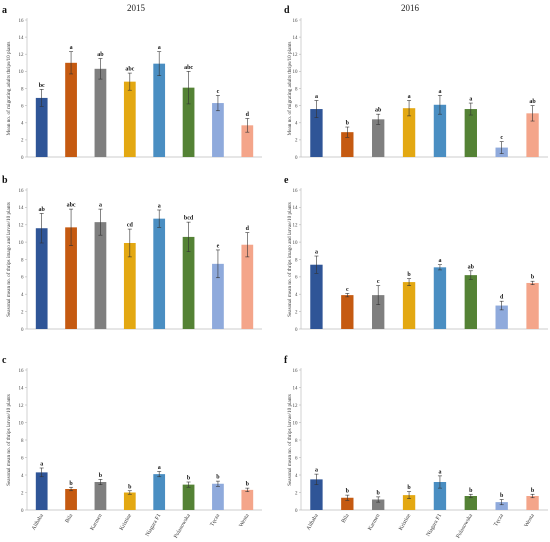 The height and width of the screenshot is (542, 550). What do you see at coordinates (4, 360) in the screenshot?
I see `panel-letter-c: c` at bounding box center [4, 360].